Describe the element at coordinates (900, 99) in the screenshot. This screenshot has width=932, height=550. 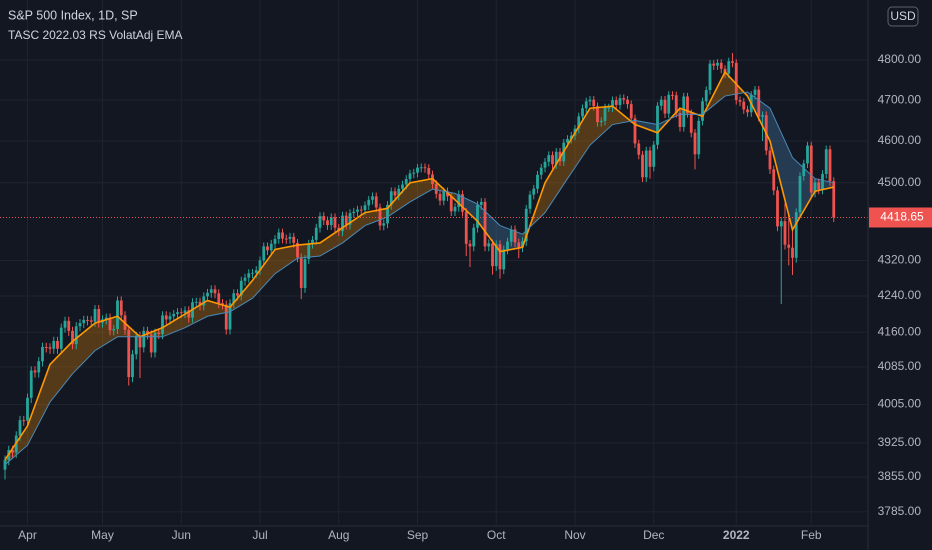
I see `y-tick-label: 4700.00` at that location.